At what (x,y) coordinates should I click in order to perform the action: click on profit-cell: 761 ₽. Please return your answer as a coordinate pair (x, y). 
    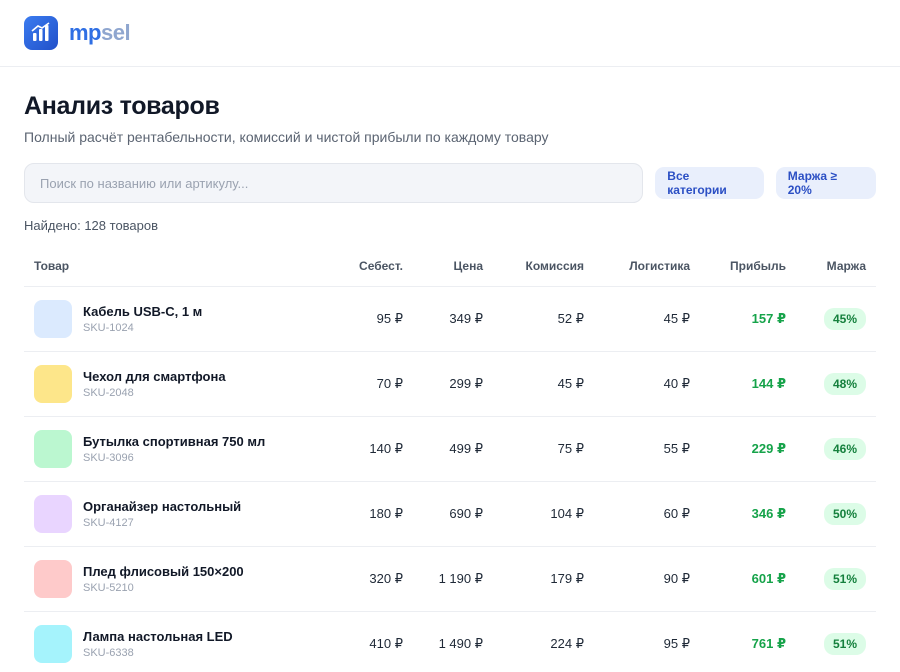
    Looking at the image, I should click on (738, 641).